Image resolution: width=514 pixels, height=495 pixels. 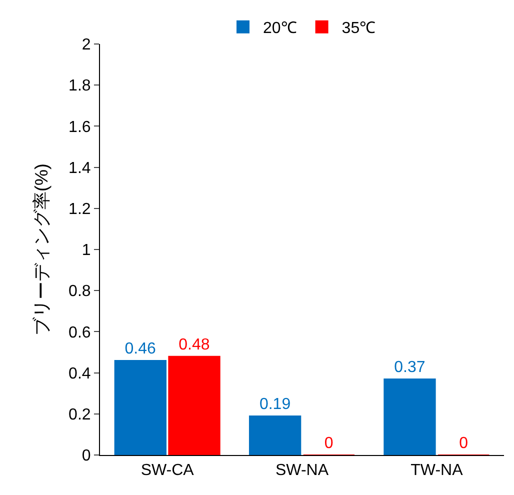 I want to click on data-label: 0.37, so click(x=410, y=367).